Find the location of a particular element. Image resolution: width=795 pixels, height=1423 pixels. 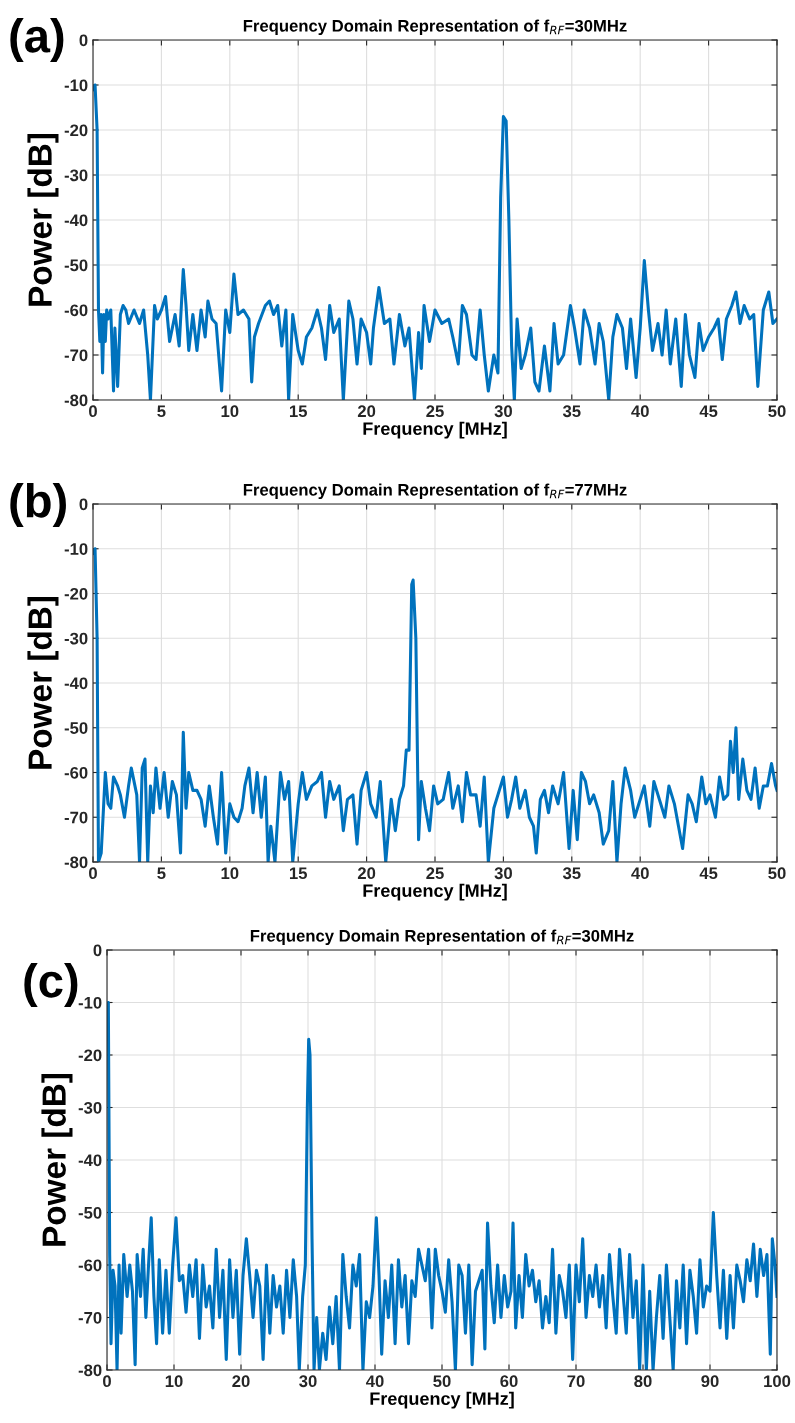

x-tick-label: 90 is located at coordinates (710, 1381).